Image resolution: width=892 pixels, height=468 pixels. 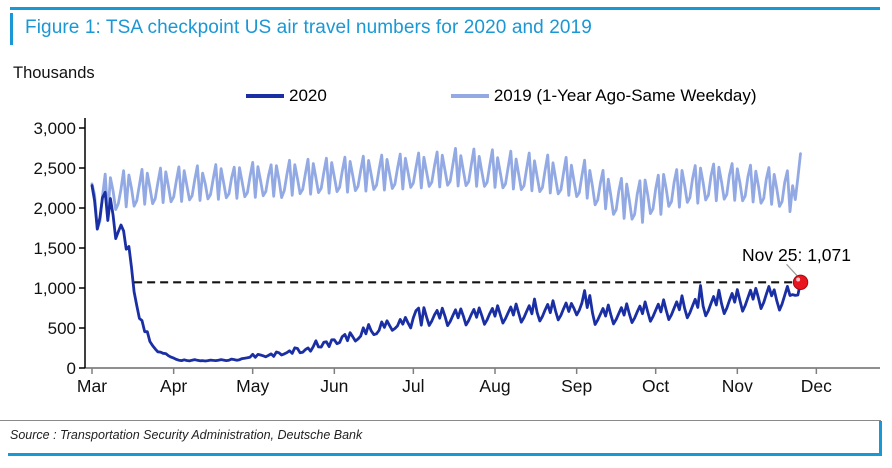 What do you see at coordinates (446, 188) in the screenshot?
I see `series-line-2019` at bounding box center [446, 188].